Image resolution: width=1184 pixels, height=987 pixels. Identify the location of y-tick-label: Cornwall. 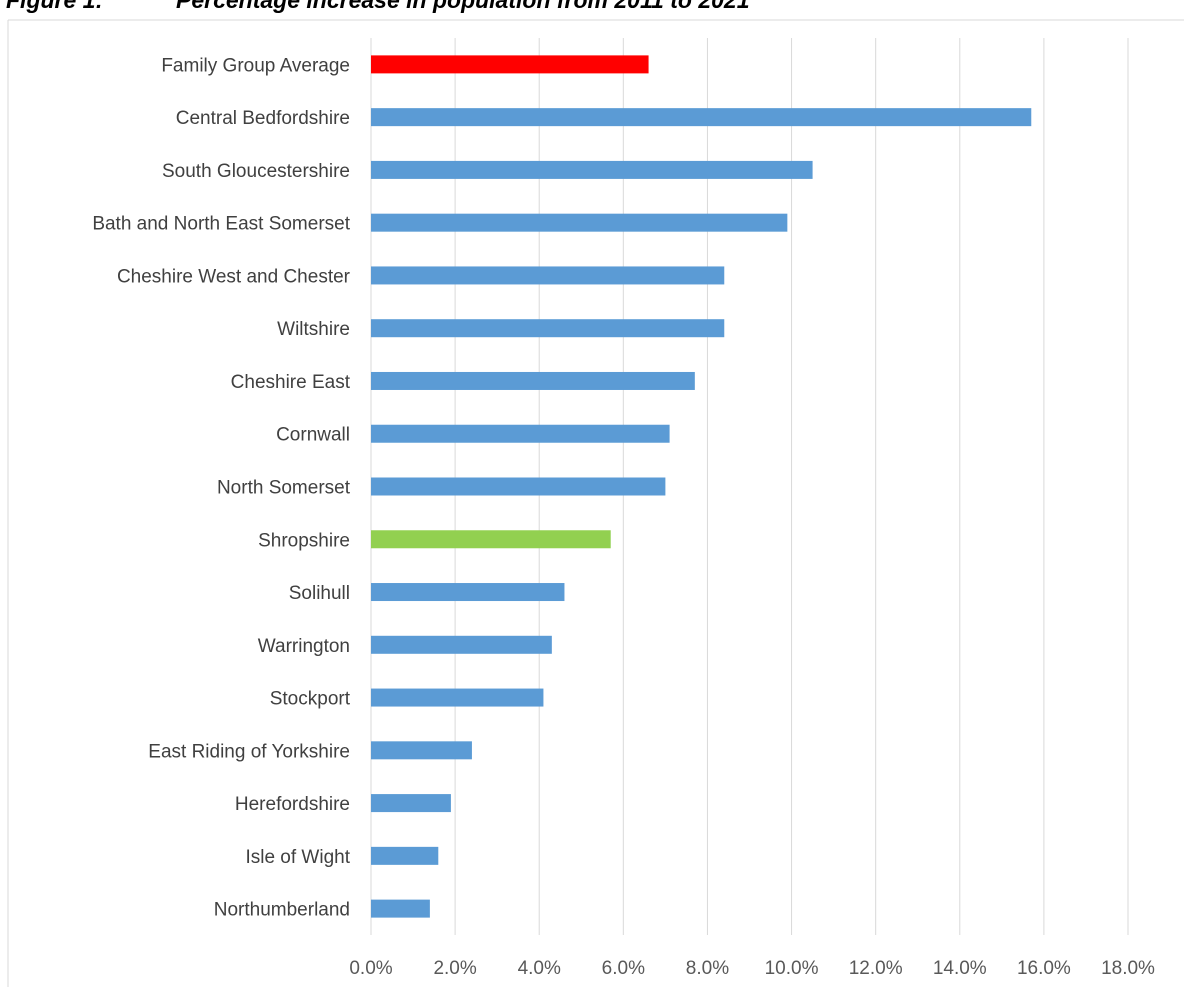
(313, 435).